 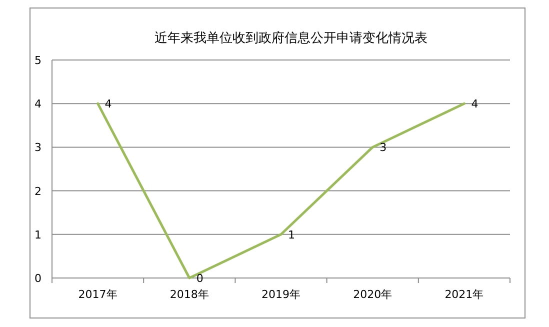 I want to click on x-tick-label: 2021年, so click(x=464, y=294).